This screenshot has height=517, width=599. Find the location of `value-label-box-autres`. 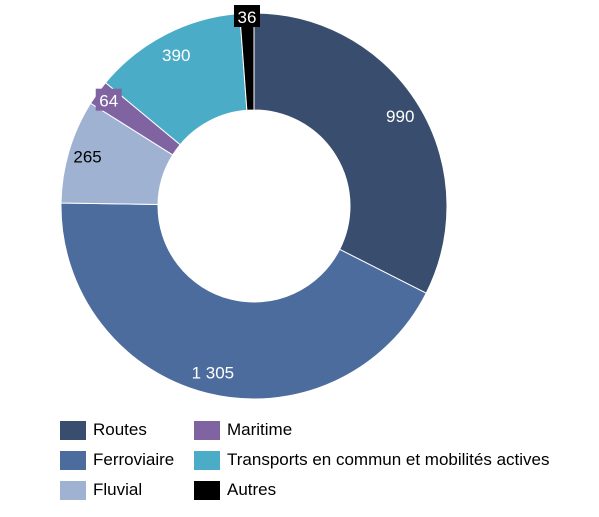

value-label-box-autres is located at coordinates (246, 16).